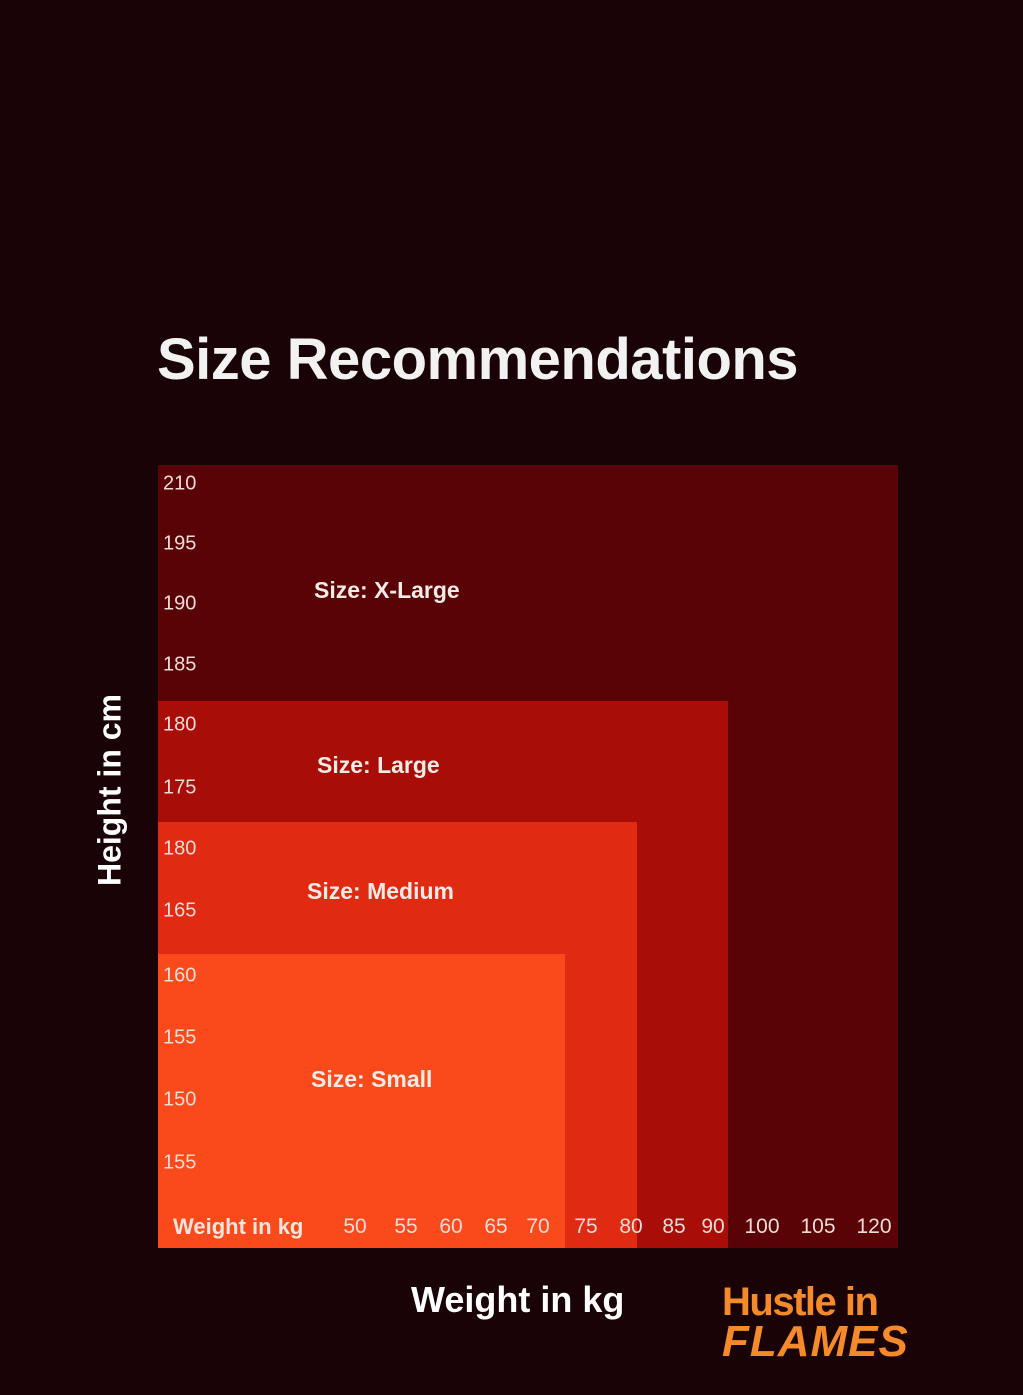 Image resolution: width=1023 pixels, height=1395 pixels. I want to click on x-axis-label: Weight in kg, so click(518, 1299).